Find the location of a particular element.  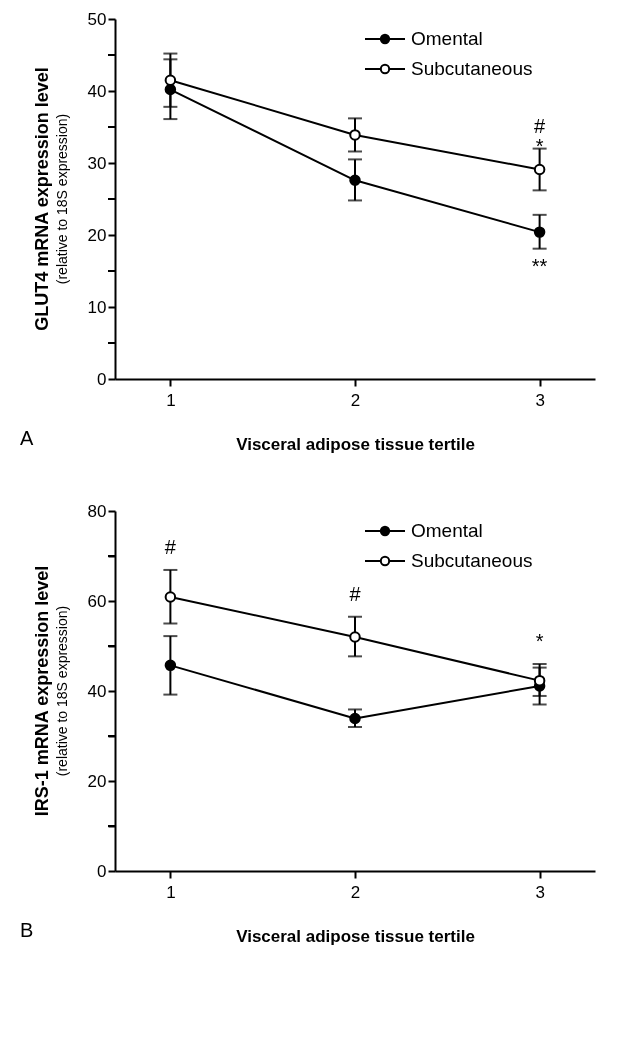

y-tick-label: 60 is located at coordinates (97, 601).